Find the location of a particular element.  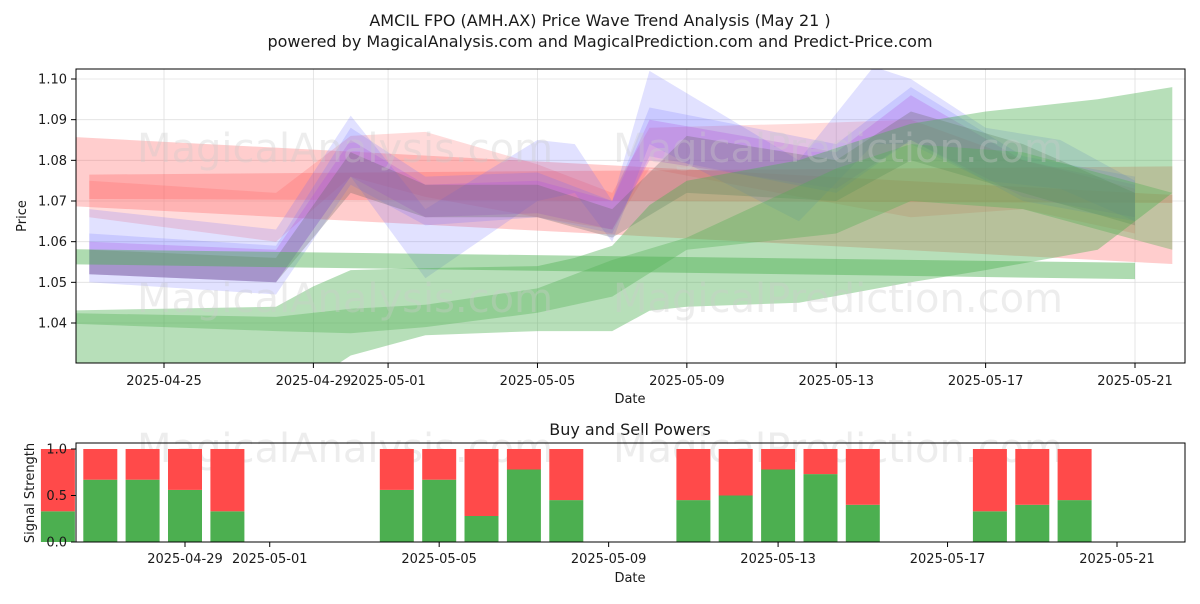

price-x-tick-label: 2025-05-01 is located at coordinates (388, 381).